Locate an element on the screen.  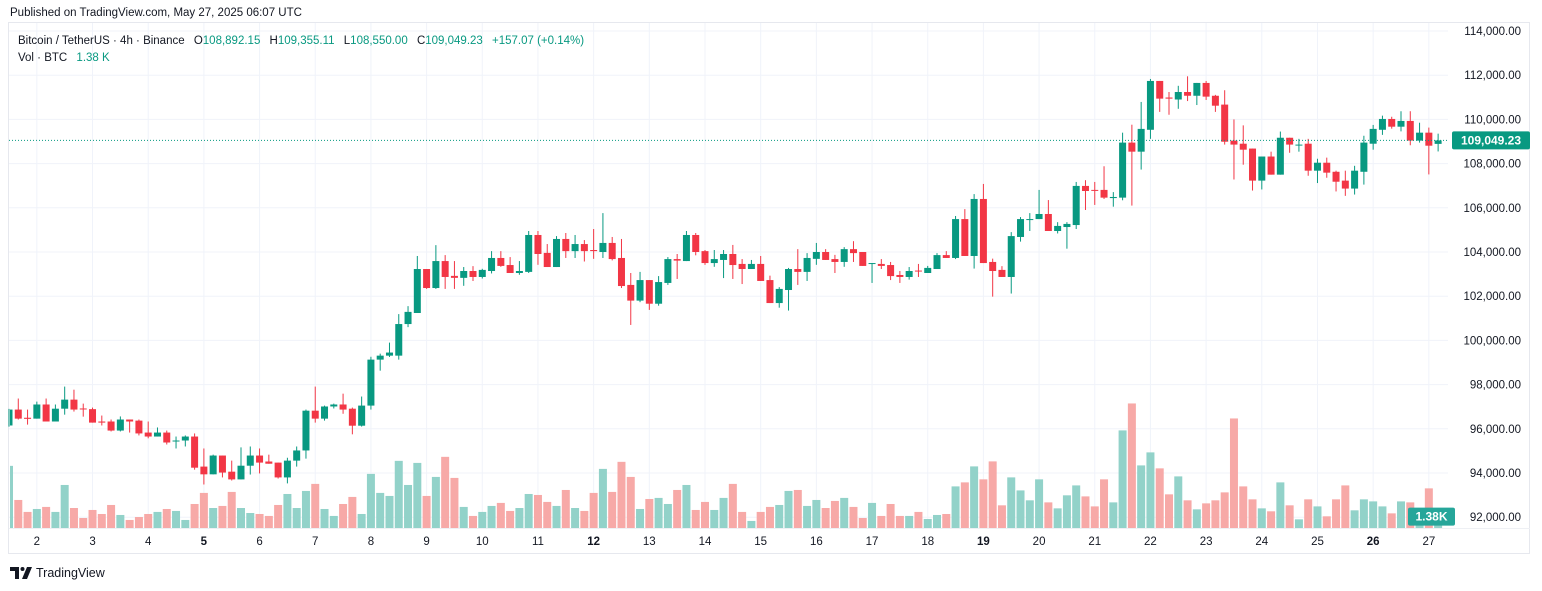
x-tick-label: 19 is located at coordinates (983, 542).